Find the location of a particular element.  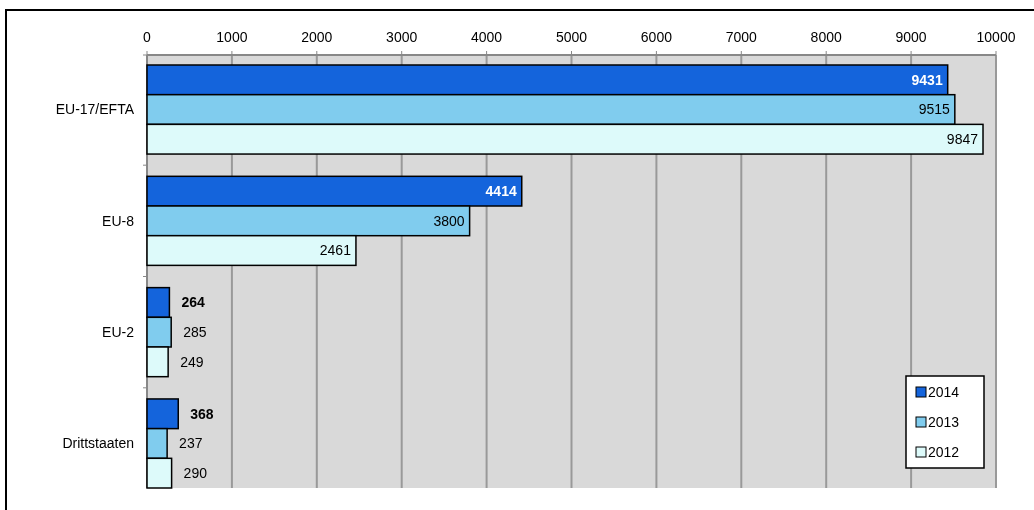

legend-label: 2013 is located at coordinates (944, 421).